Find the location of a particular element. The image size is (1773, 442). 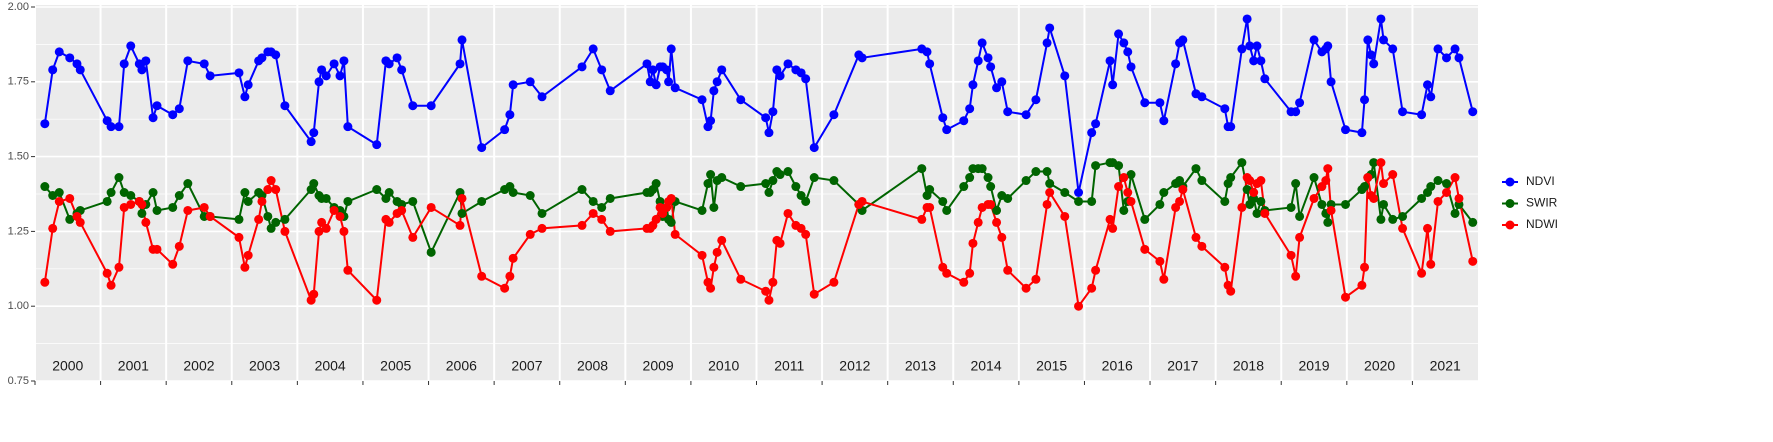

y-tick-label: 1.50 is located at coordinates (18, 157).